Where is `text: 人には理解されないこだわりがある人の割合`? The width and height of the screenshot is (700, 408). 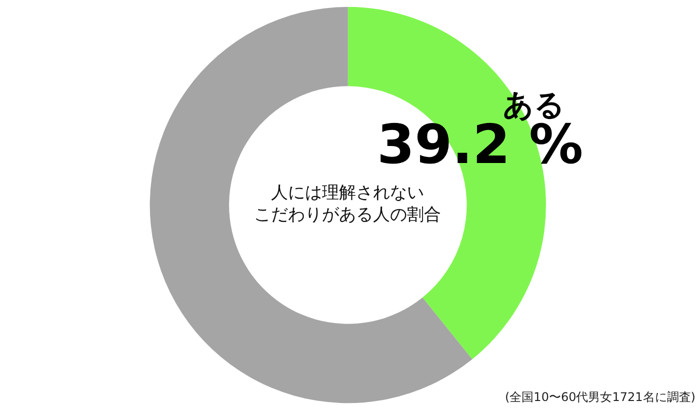 text: 人には理解されないこだわりがある人の割合 is located at coordinates (347, 204).